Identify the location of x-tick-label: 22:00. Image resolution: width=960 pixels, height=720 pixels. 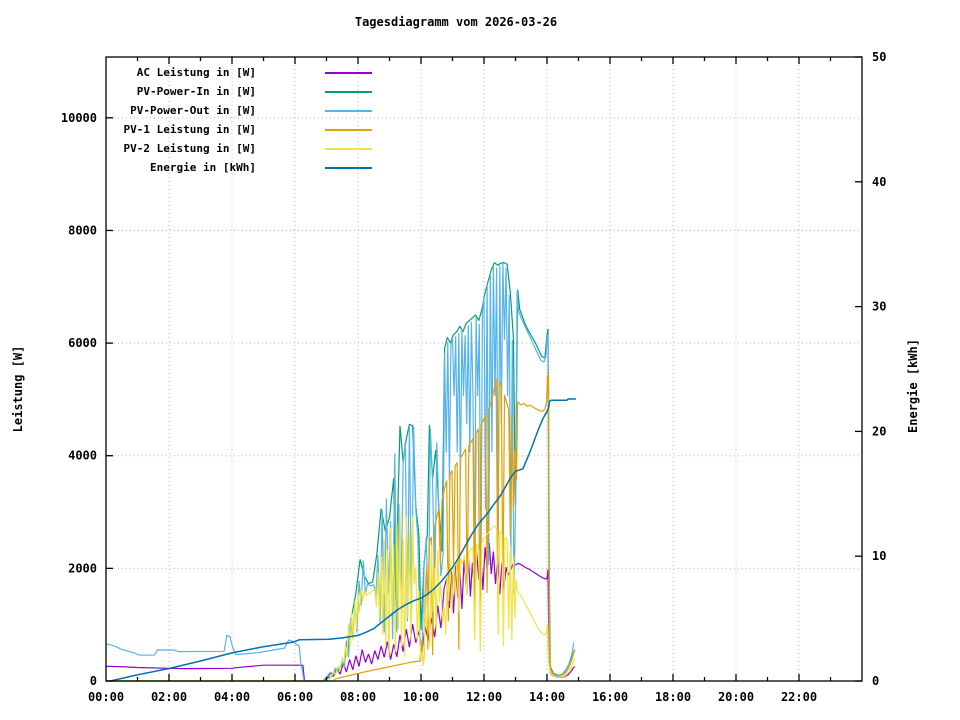
(799, 697).